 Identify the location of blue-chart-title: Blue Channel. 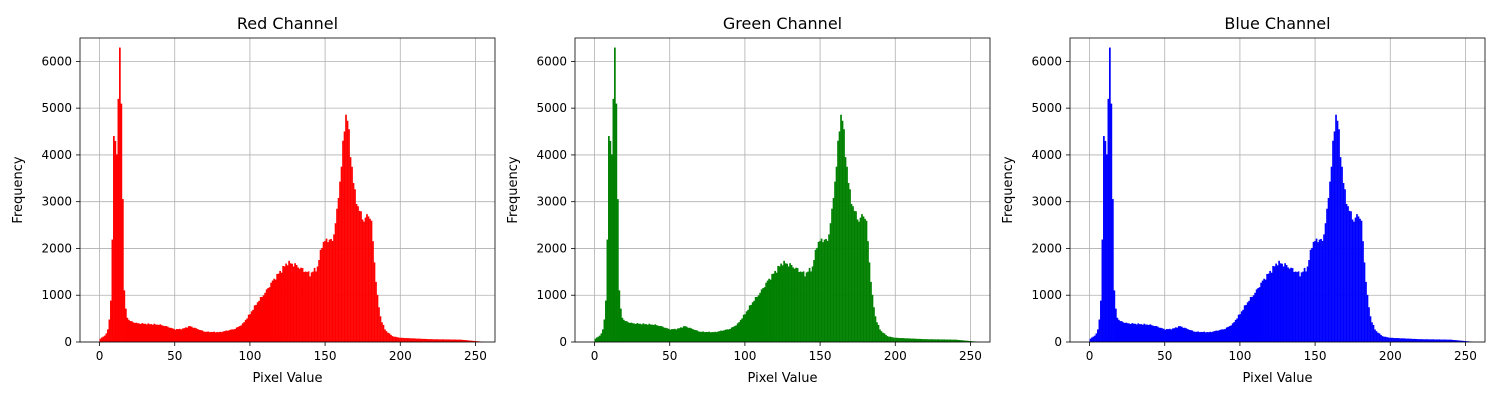
(1277, 23).